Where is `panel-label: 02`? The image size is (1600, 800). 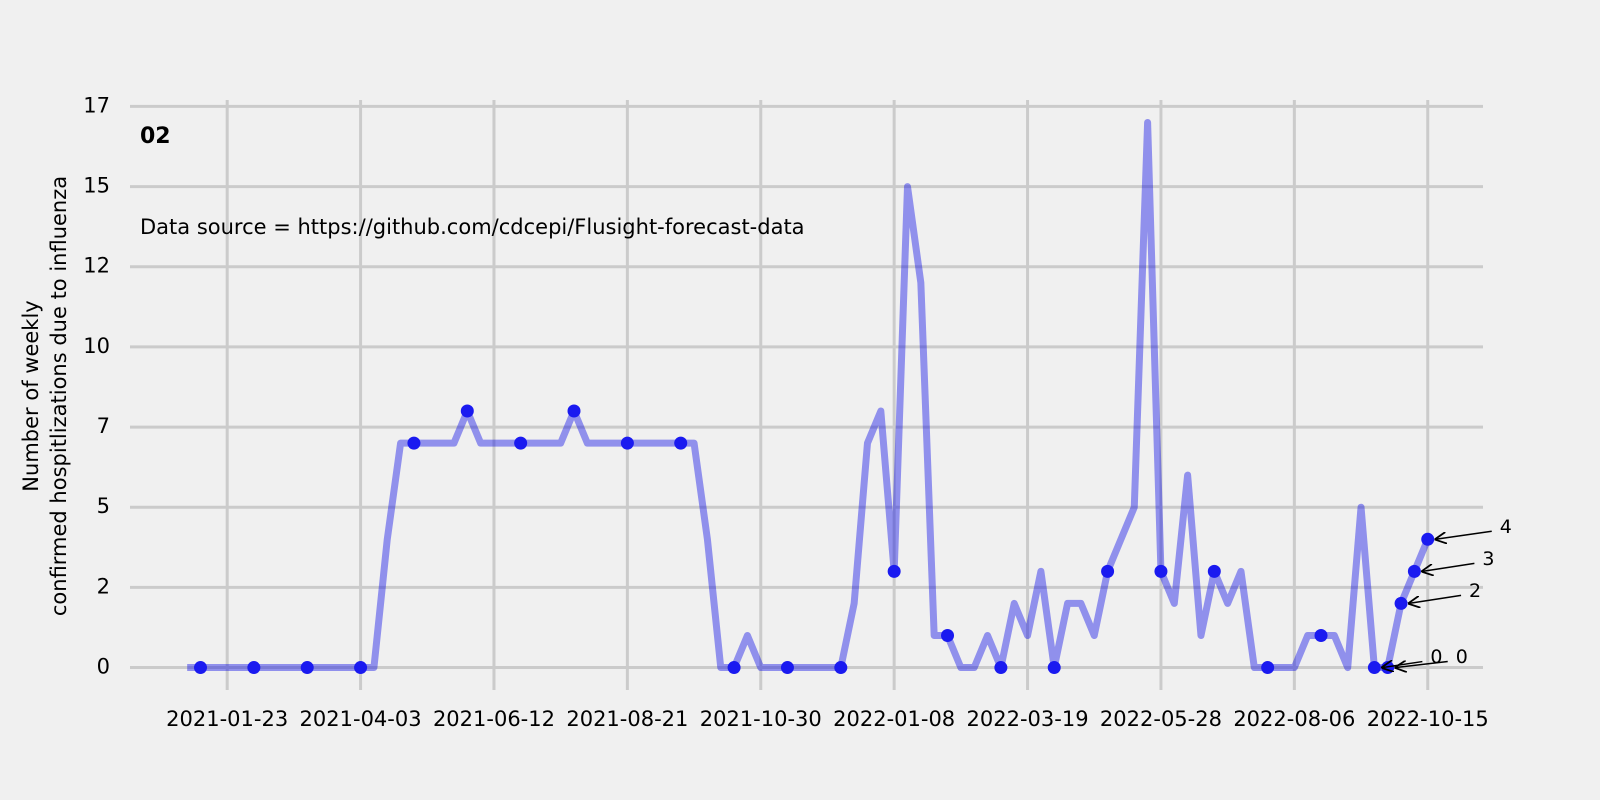 panel-label: 02 is located at coordinates (155, 136).